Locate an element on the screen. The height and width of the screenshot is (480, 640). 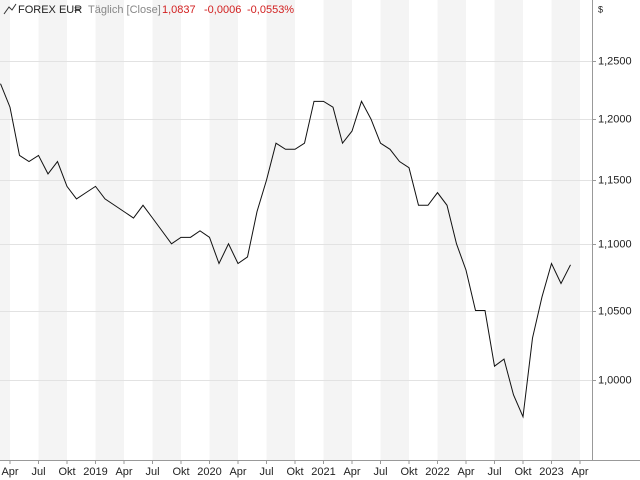
last-price: 1,0837 is located at coordinates (179, 10).